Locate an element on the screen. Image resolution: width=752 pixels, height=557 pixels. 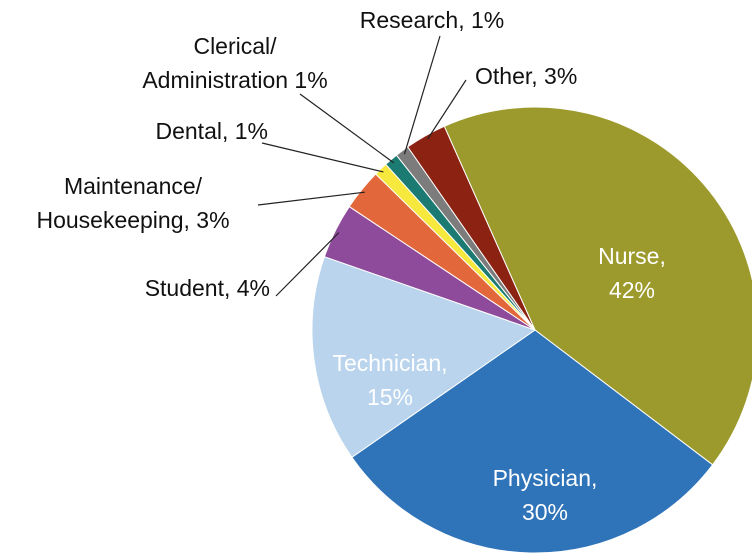
label-line: 30% is located at coordinates (545, 512).